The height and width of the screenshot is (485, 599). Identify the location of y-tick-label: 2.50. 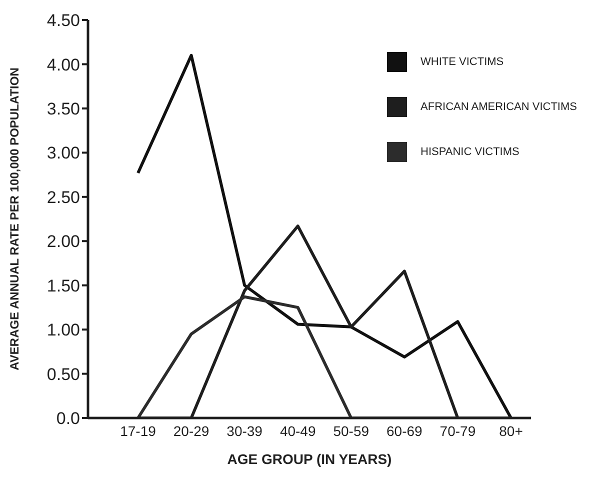
(63, 197).